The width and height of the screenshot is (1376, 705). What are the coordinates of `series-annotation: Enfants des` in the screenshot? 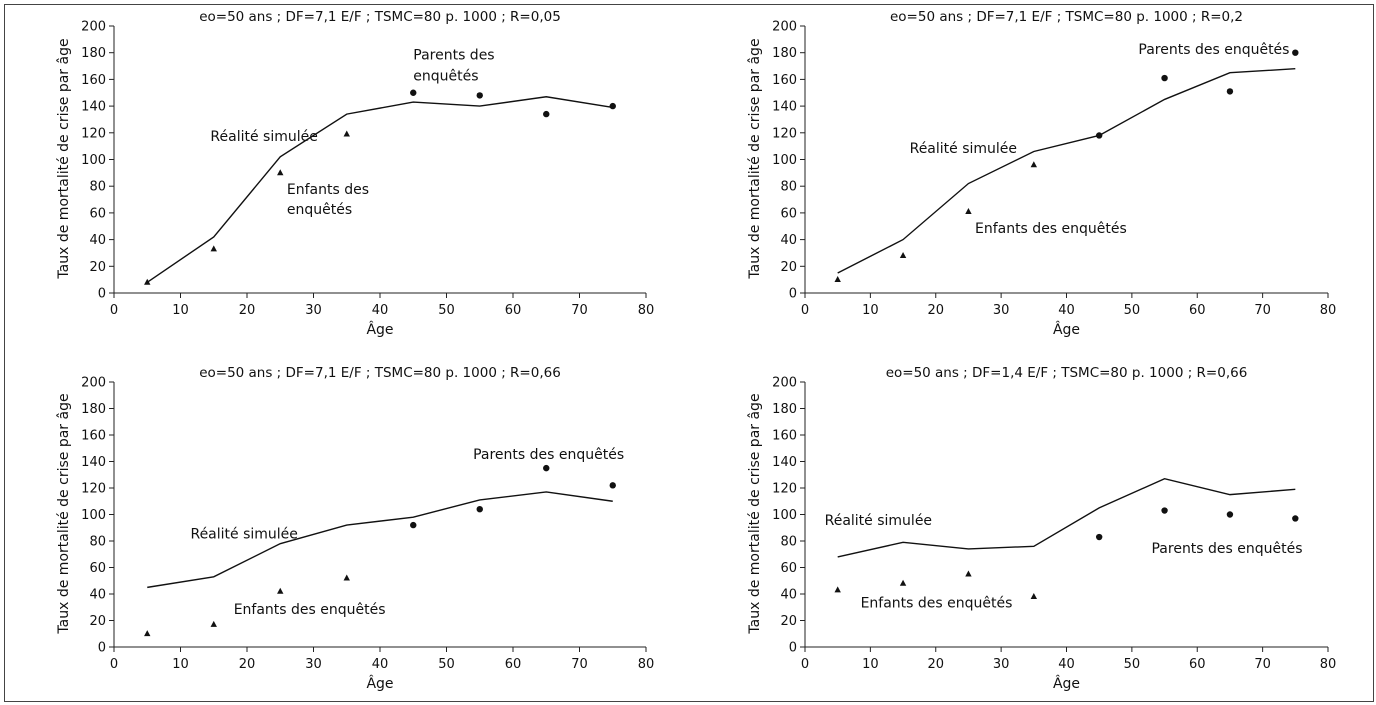 It's located at (328, 190).